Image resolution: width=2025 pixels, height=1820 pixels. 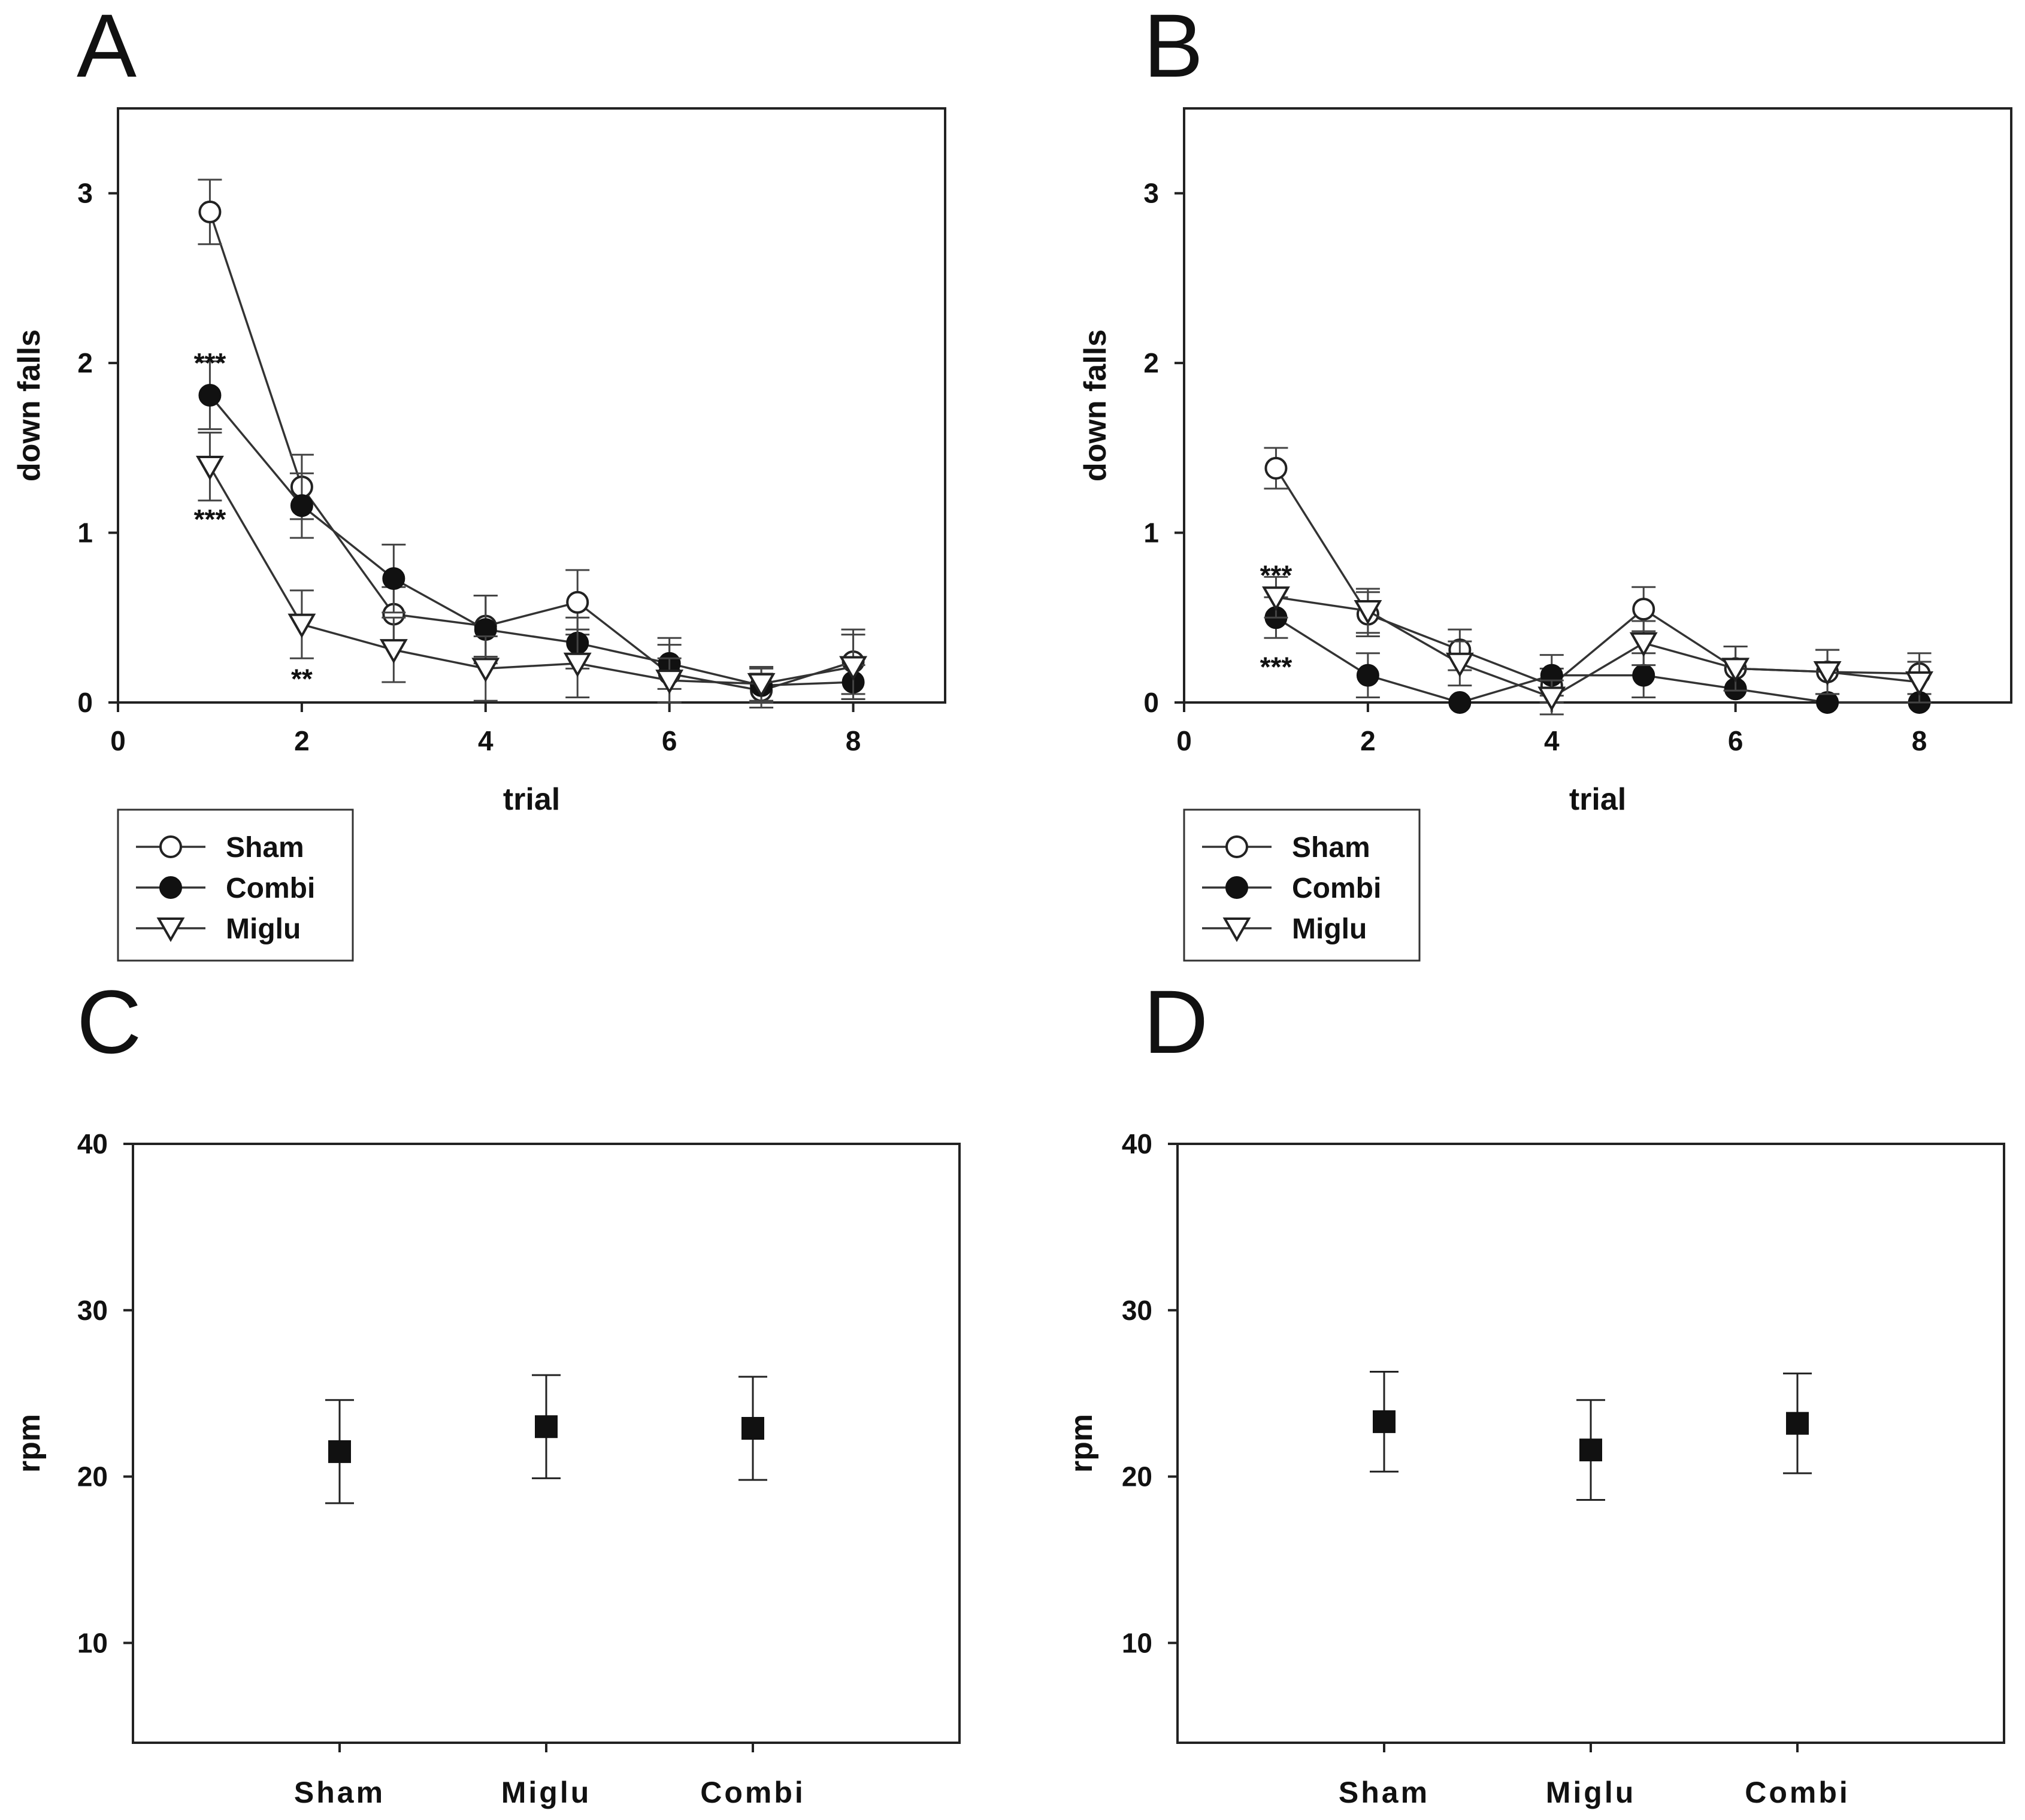 I want to click on series-line-sham, so click(x=531, y=452).